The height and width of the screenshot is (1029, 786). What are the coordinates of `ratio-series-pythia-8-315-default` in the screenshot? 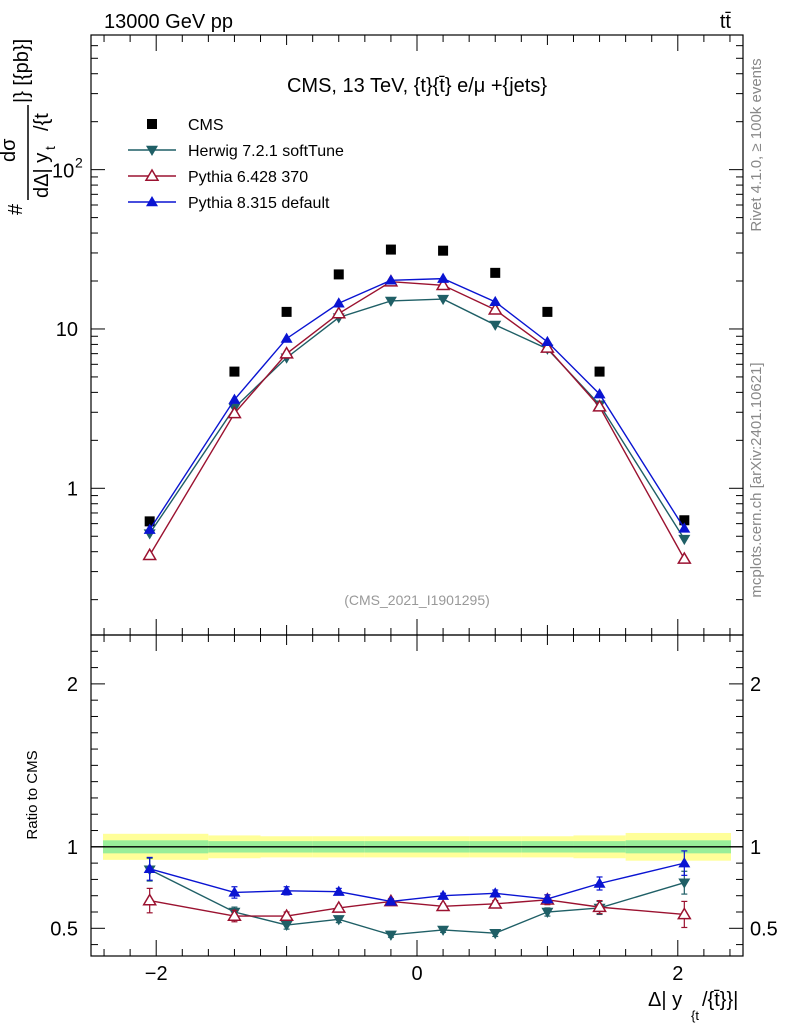 It's located at (417, 878).